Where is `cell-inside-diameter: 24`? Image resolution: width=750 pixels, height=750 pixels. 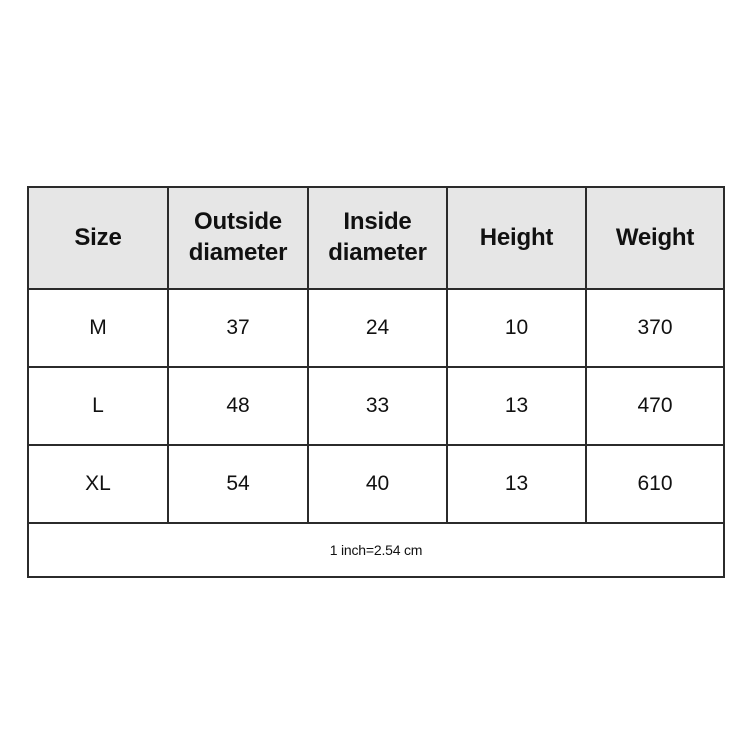
cell-inside-diameter: 24 is located at coordinates (377, 328).